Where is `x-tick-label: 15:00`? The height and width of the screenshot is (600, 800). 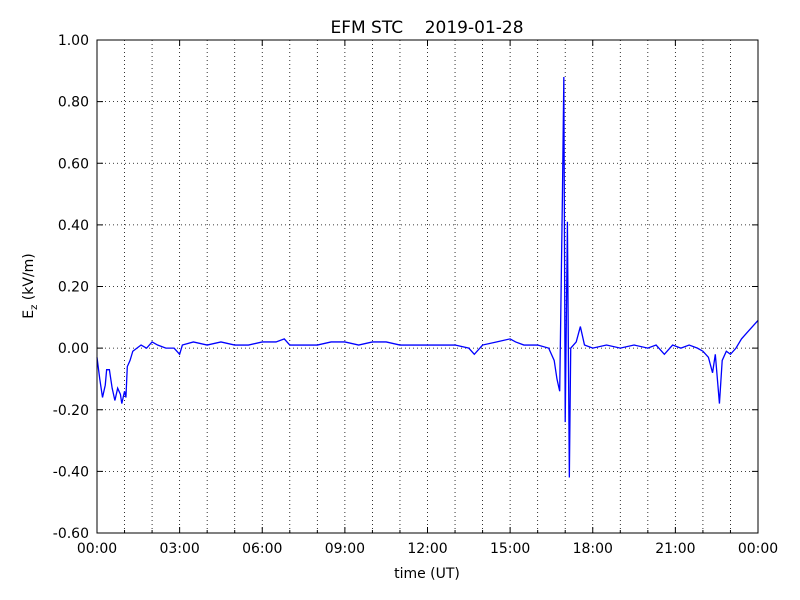 x-tick-label: 15:00 is located at coordinates (510, 549).